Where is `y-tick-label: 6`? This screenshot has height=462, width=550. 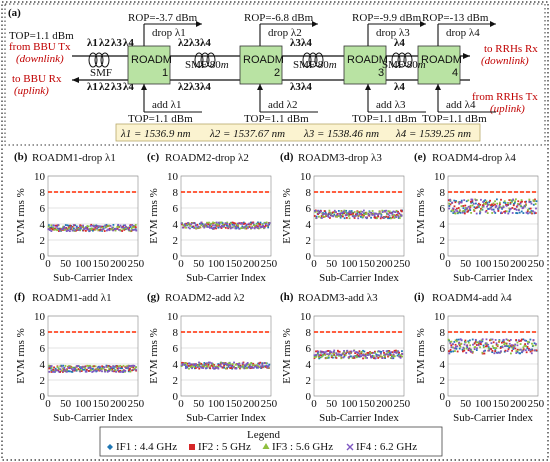
y-tick-label: 6 is located at coordinates (309, 209).